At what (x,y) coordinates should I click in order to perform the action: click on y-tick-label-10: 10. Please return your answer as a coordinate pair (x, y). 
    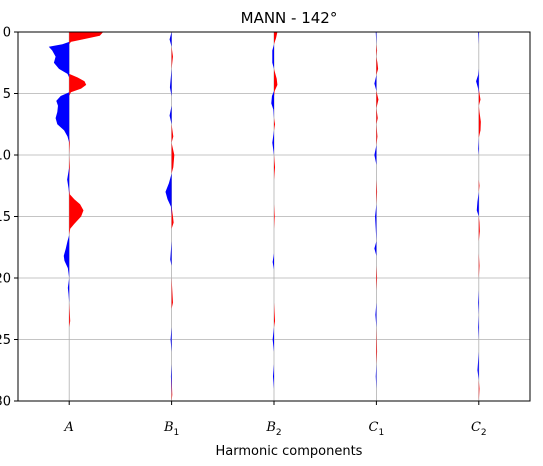
    Looking at the image, I should click on (5, 156).